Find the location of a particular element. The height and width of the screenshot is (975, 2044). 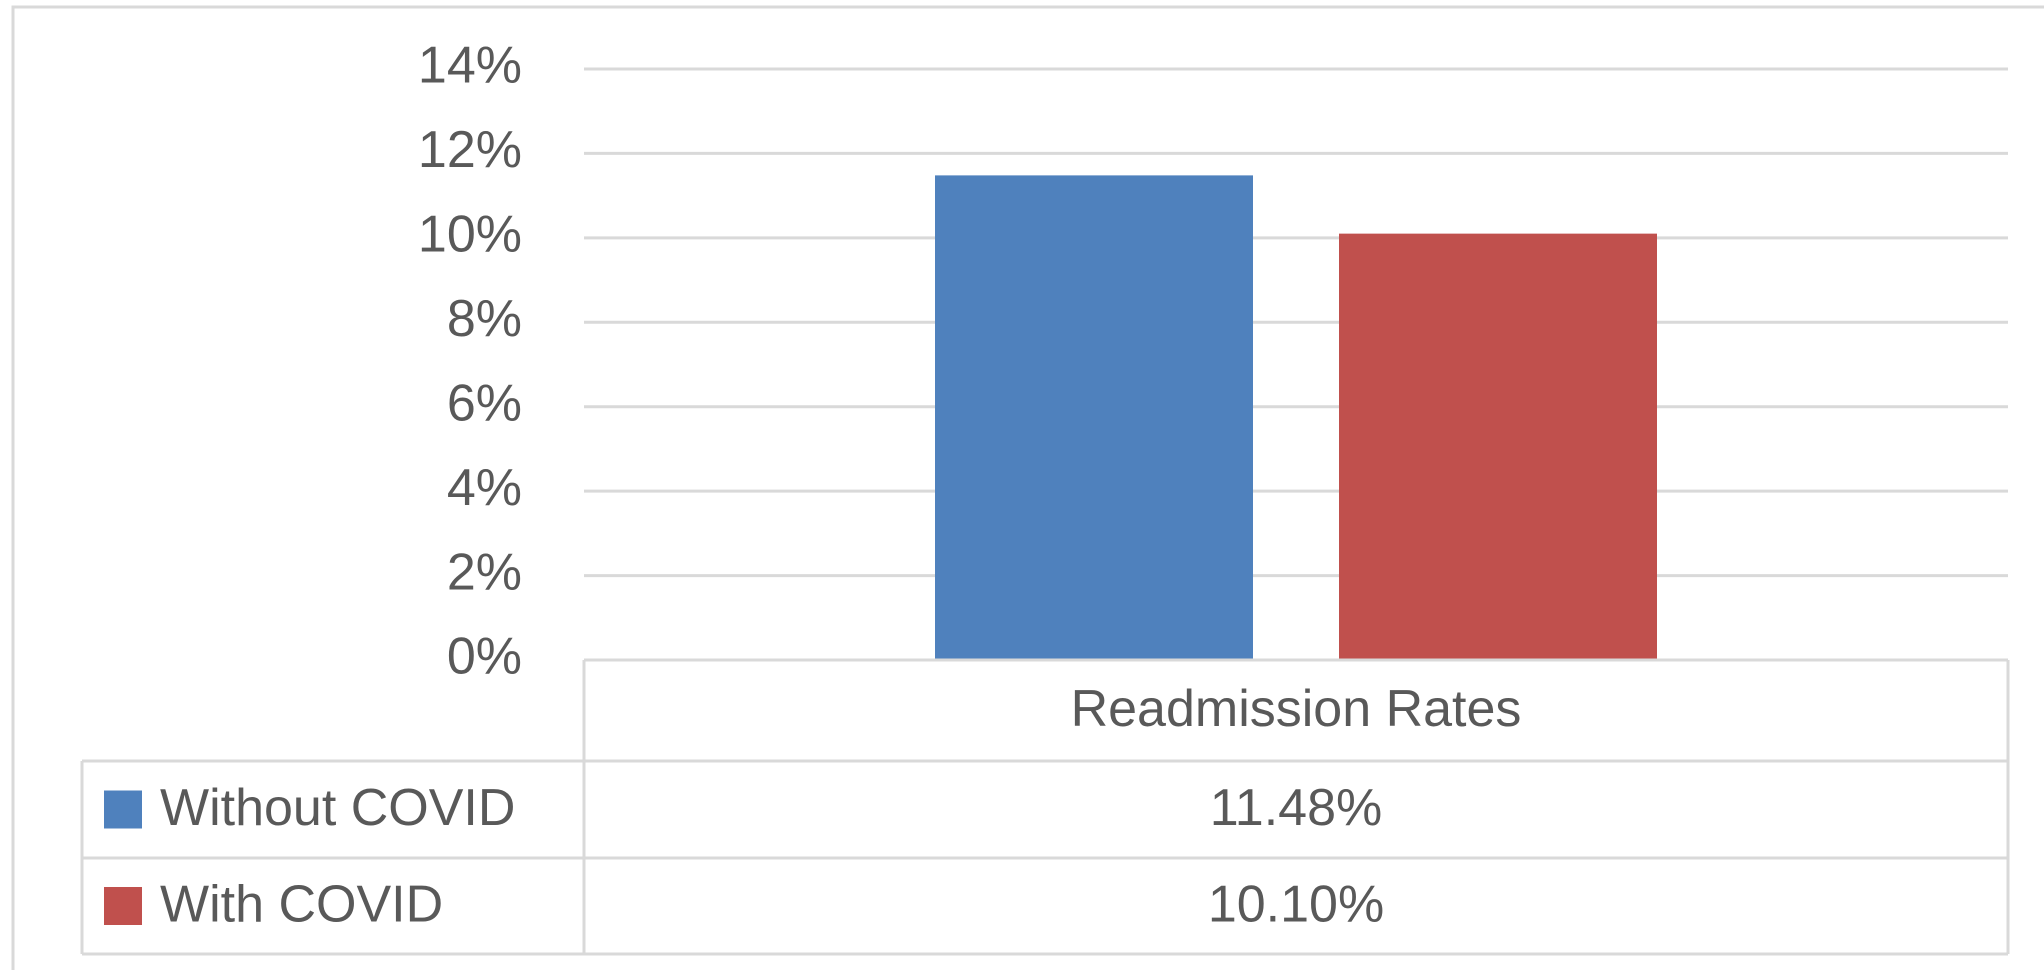

y-tick-label: 12% is located at coordinates (470, 150).